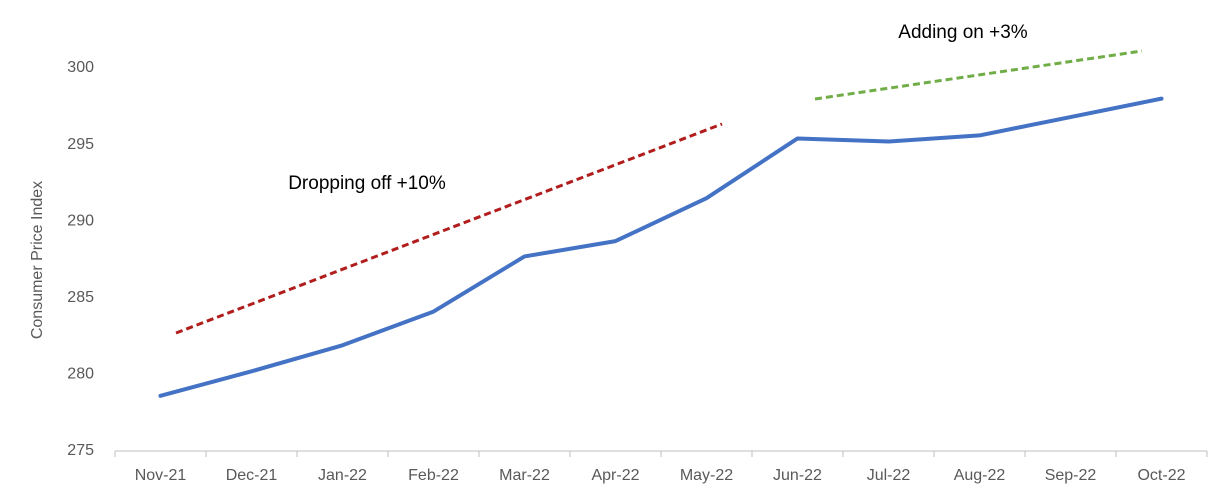 This screenshot has width=1226, height=500. Describe the element at coordinates (978, 75) in the screenshot. I see `trend-annotation` at that location.